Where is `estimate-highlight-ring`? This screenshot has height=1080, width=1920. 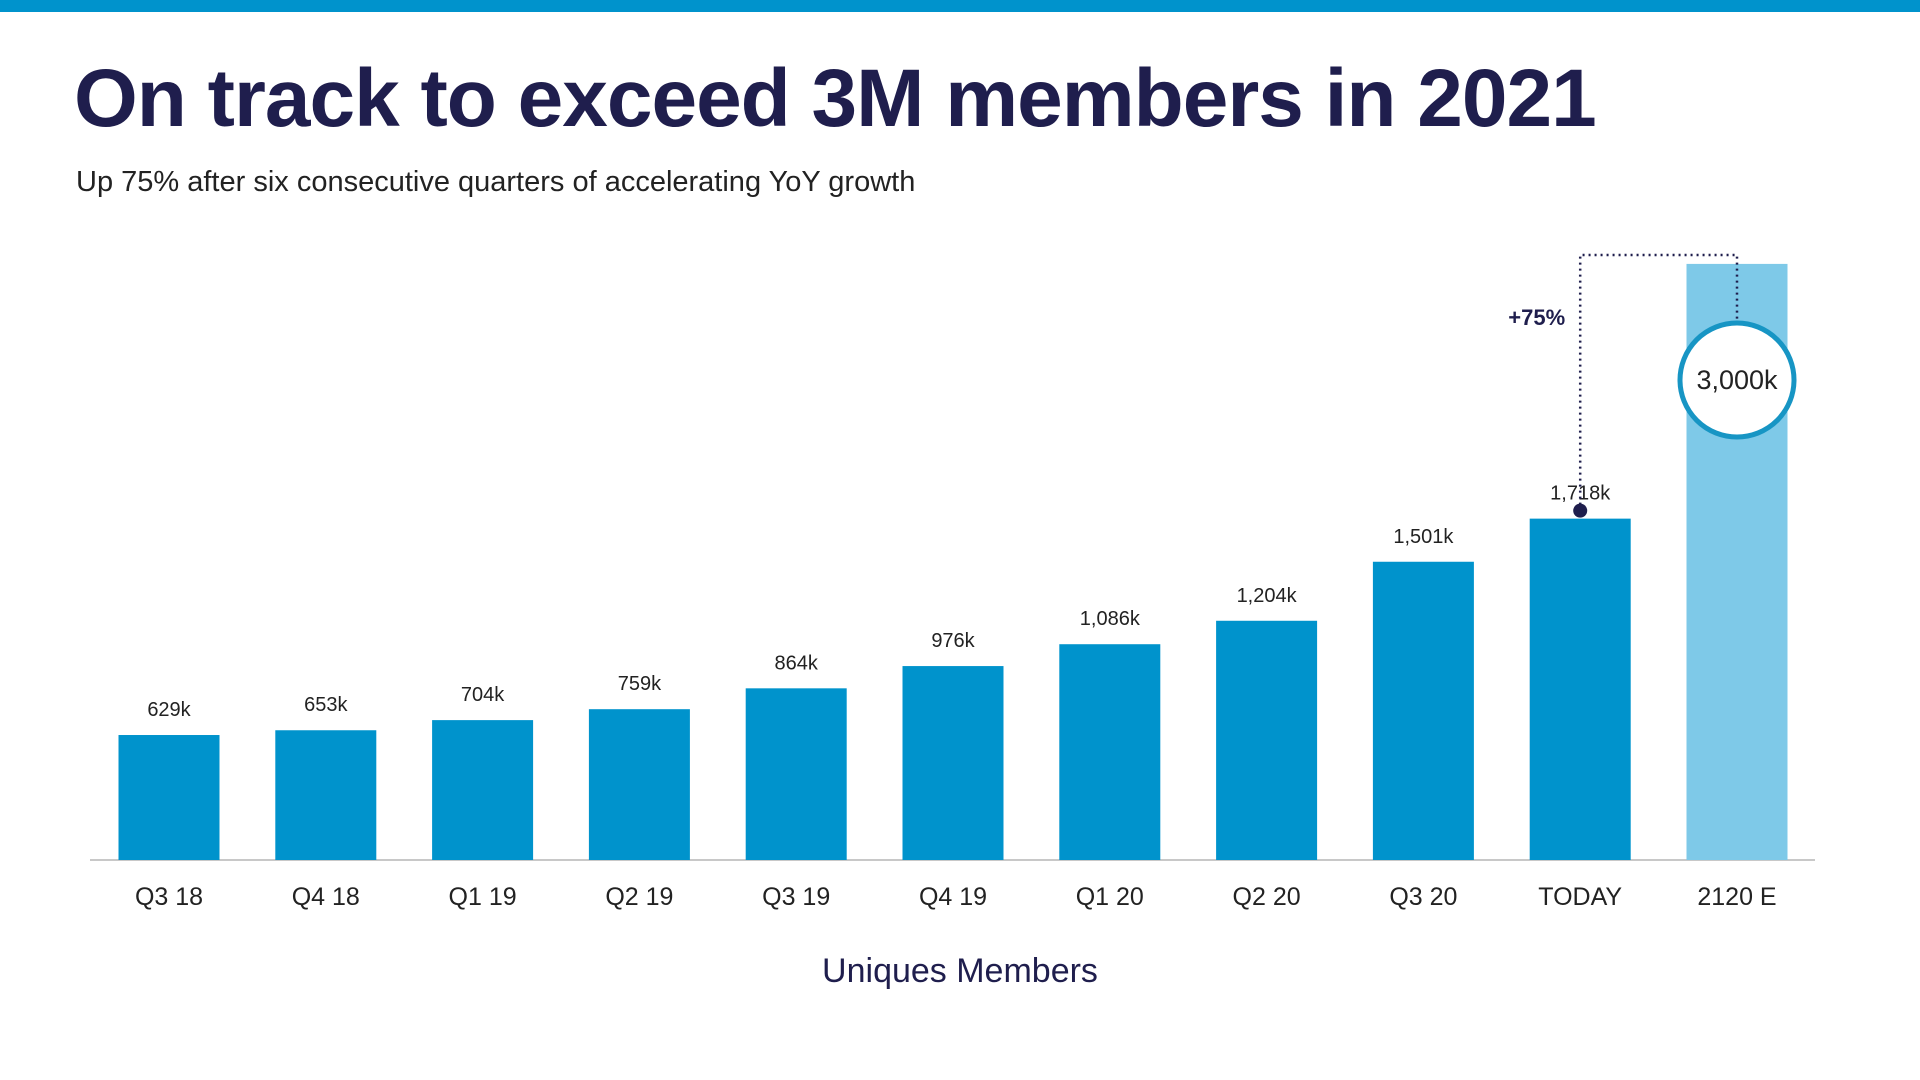 estimate-highlight-ring is located at coordinates (1737, 380).